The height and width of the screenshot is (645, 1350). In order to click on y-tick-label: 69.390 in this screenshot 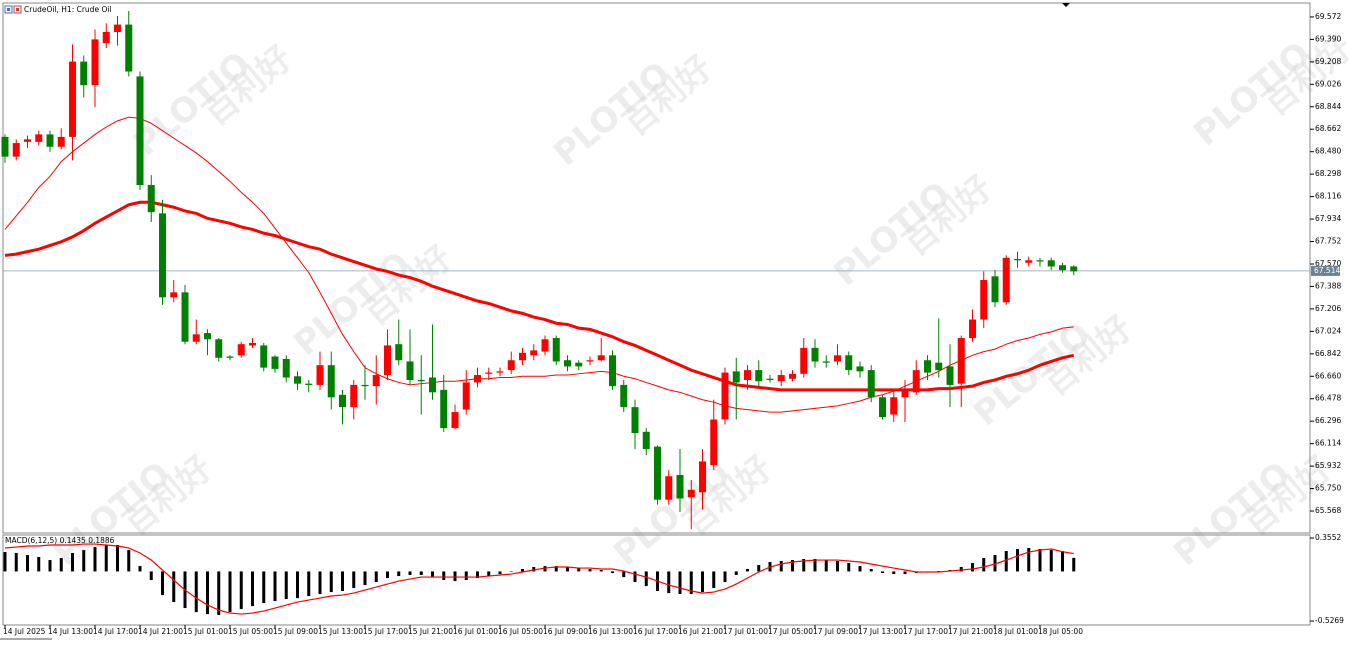, I will do `click(1328, 38)`.